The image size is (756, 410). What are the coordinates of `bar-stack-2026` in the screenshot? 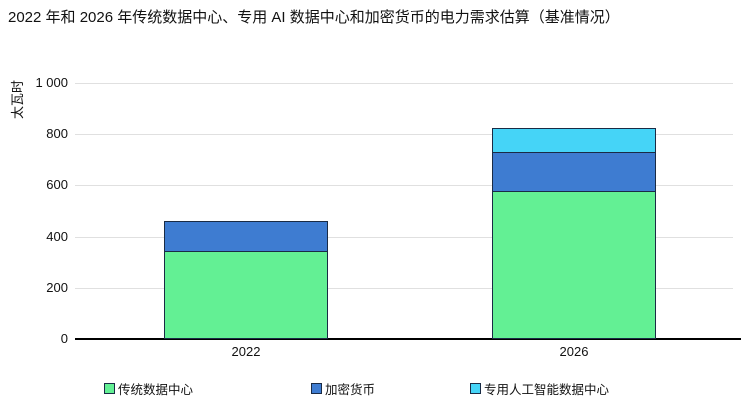 It's located at (574, 233).